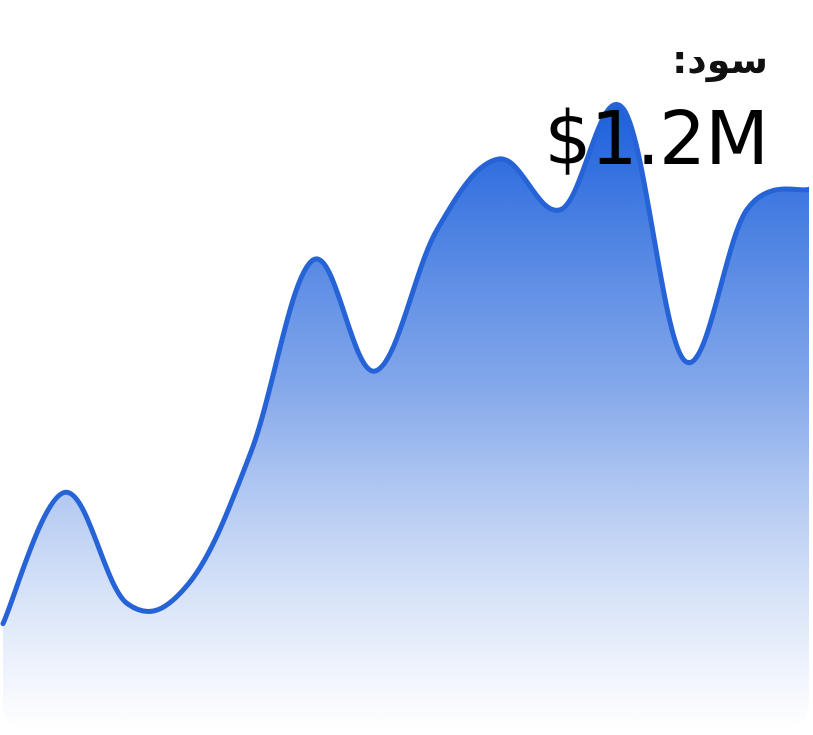 This screenshot has width=813, height=735. I want to click on profit-value: $1.2M, so click(656, 138).